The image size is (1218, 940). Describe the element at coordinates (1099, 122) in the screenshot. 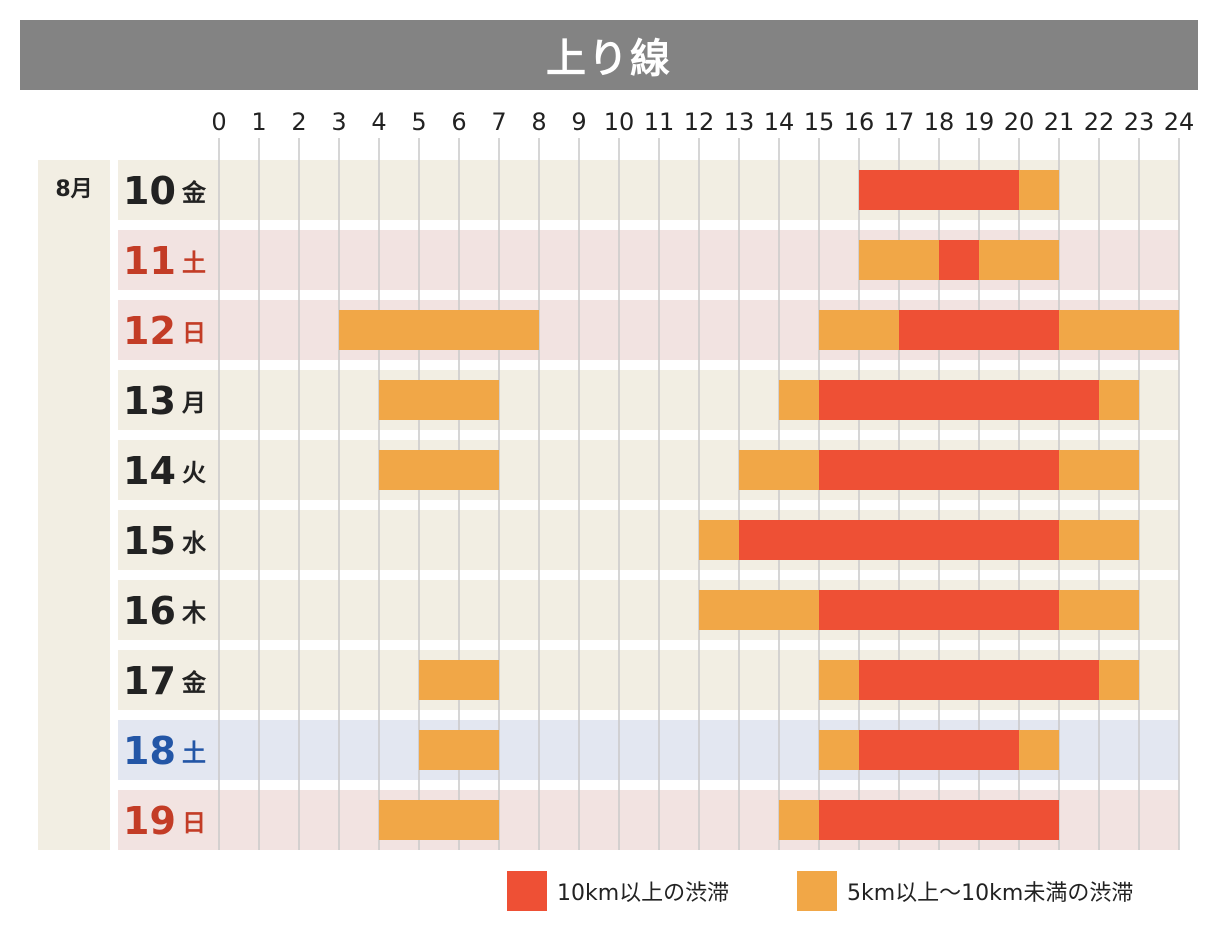

I see `hour-tick-22: 22` at that location.